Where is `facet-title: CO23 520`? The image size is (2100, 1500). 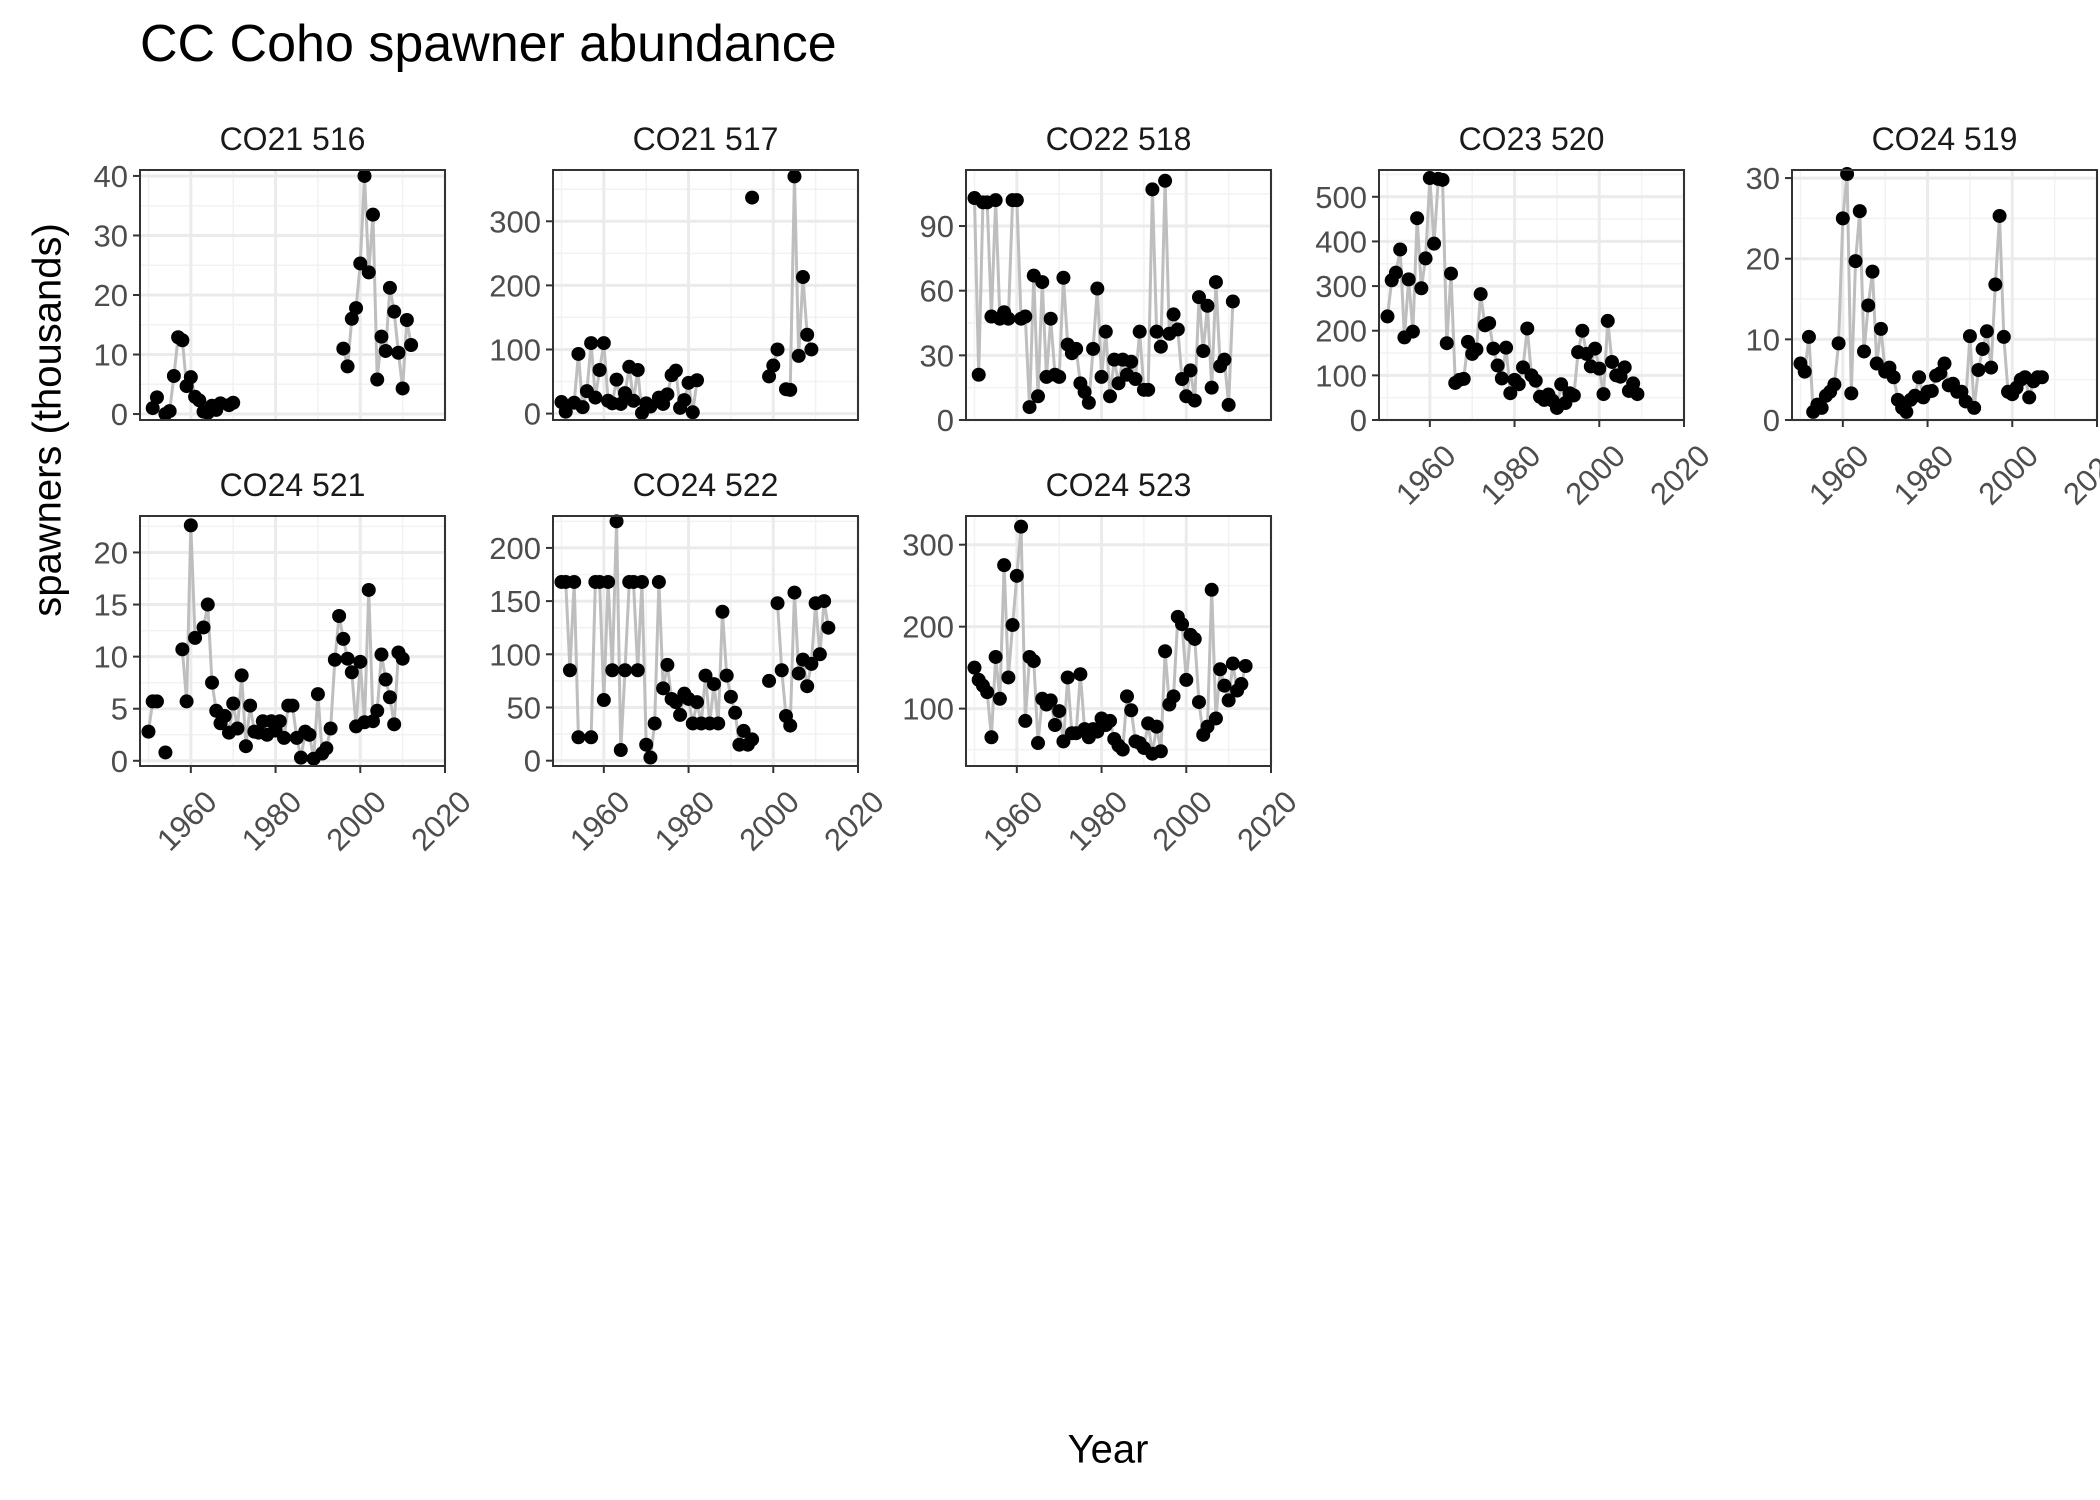
facet-title: CO23 520 is located at coordinates (1532, 139).